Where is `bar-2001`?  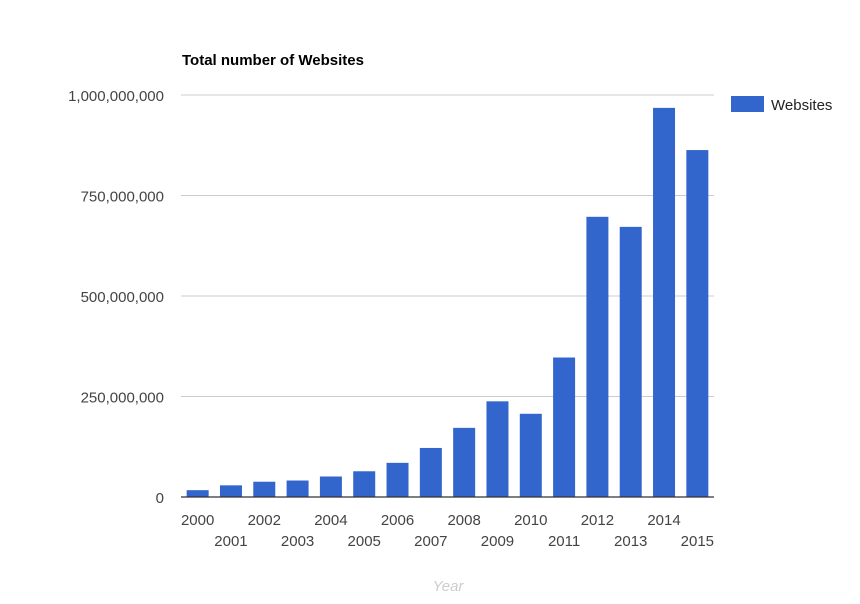
bar-2001 is located at coordinates (230, 491).